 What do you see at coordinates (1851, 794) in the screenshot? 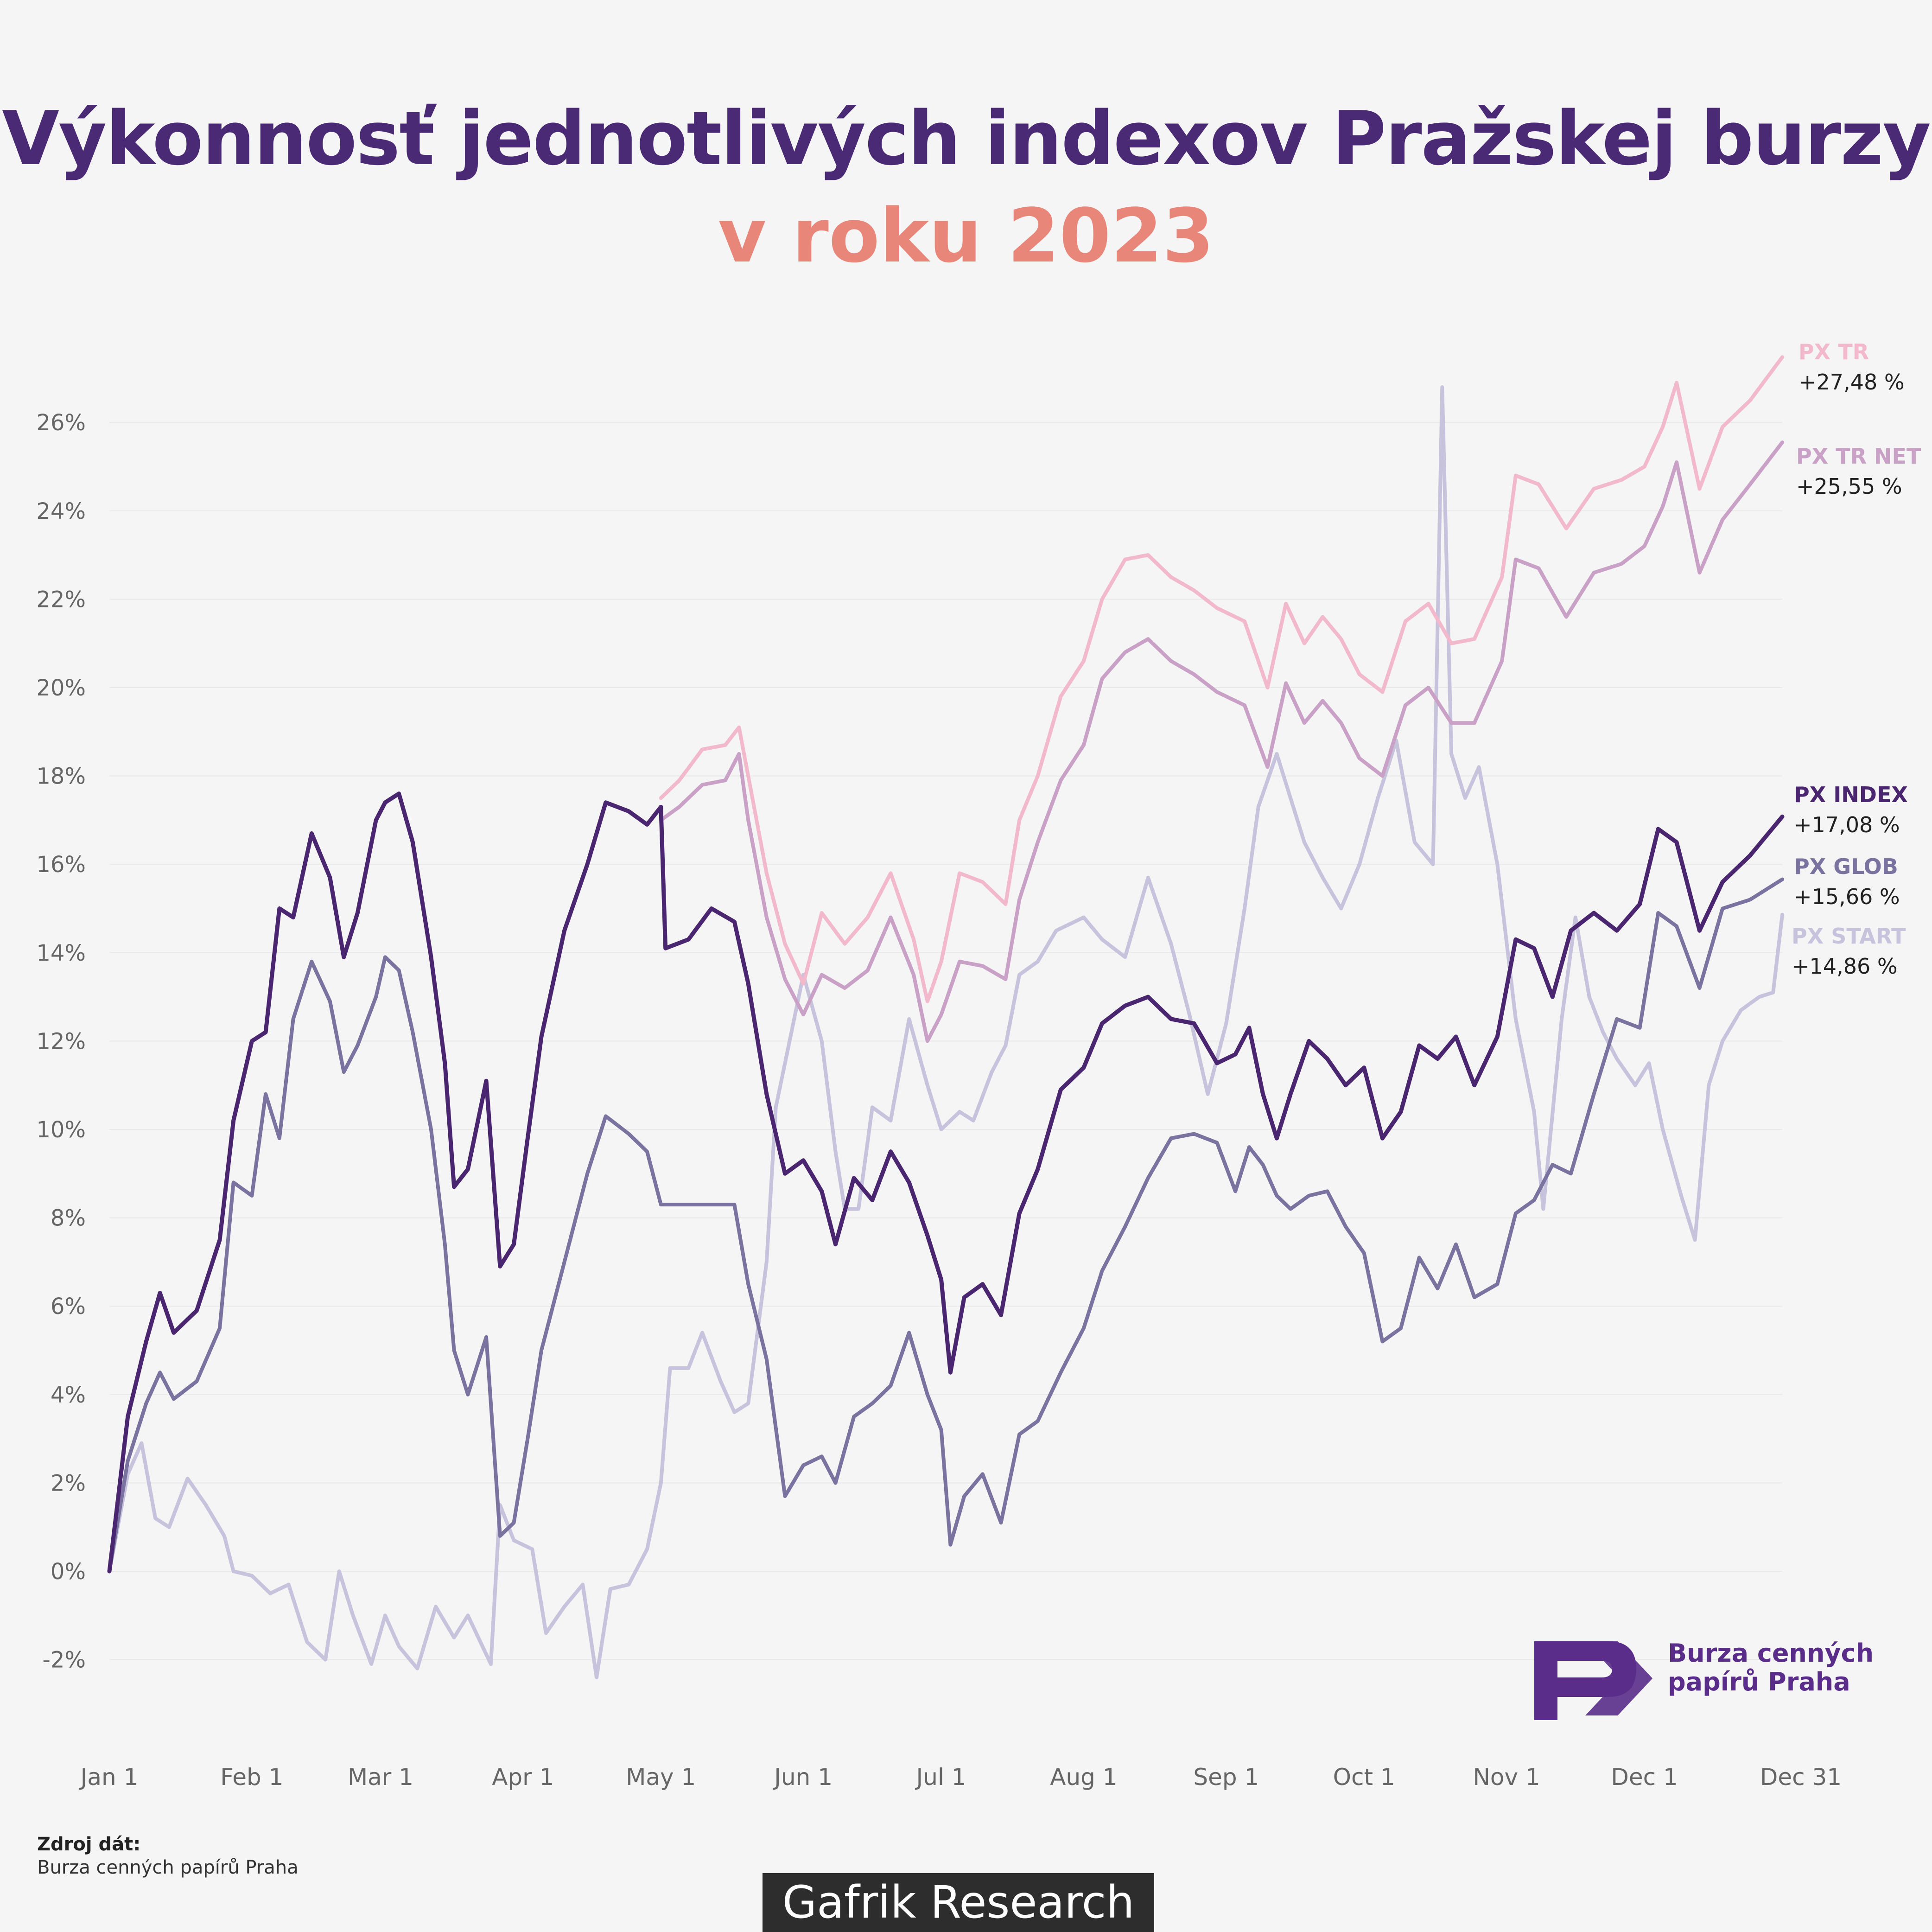
I see `series-label-px-index: PX INDEX` at bounding box center [1851, 794].